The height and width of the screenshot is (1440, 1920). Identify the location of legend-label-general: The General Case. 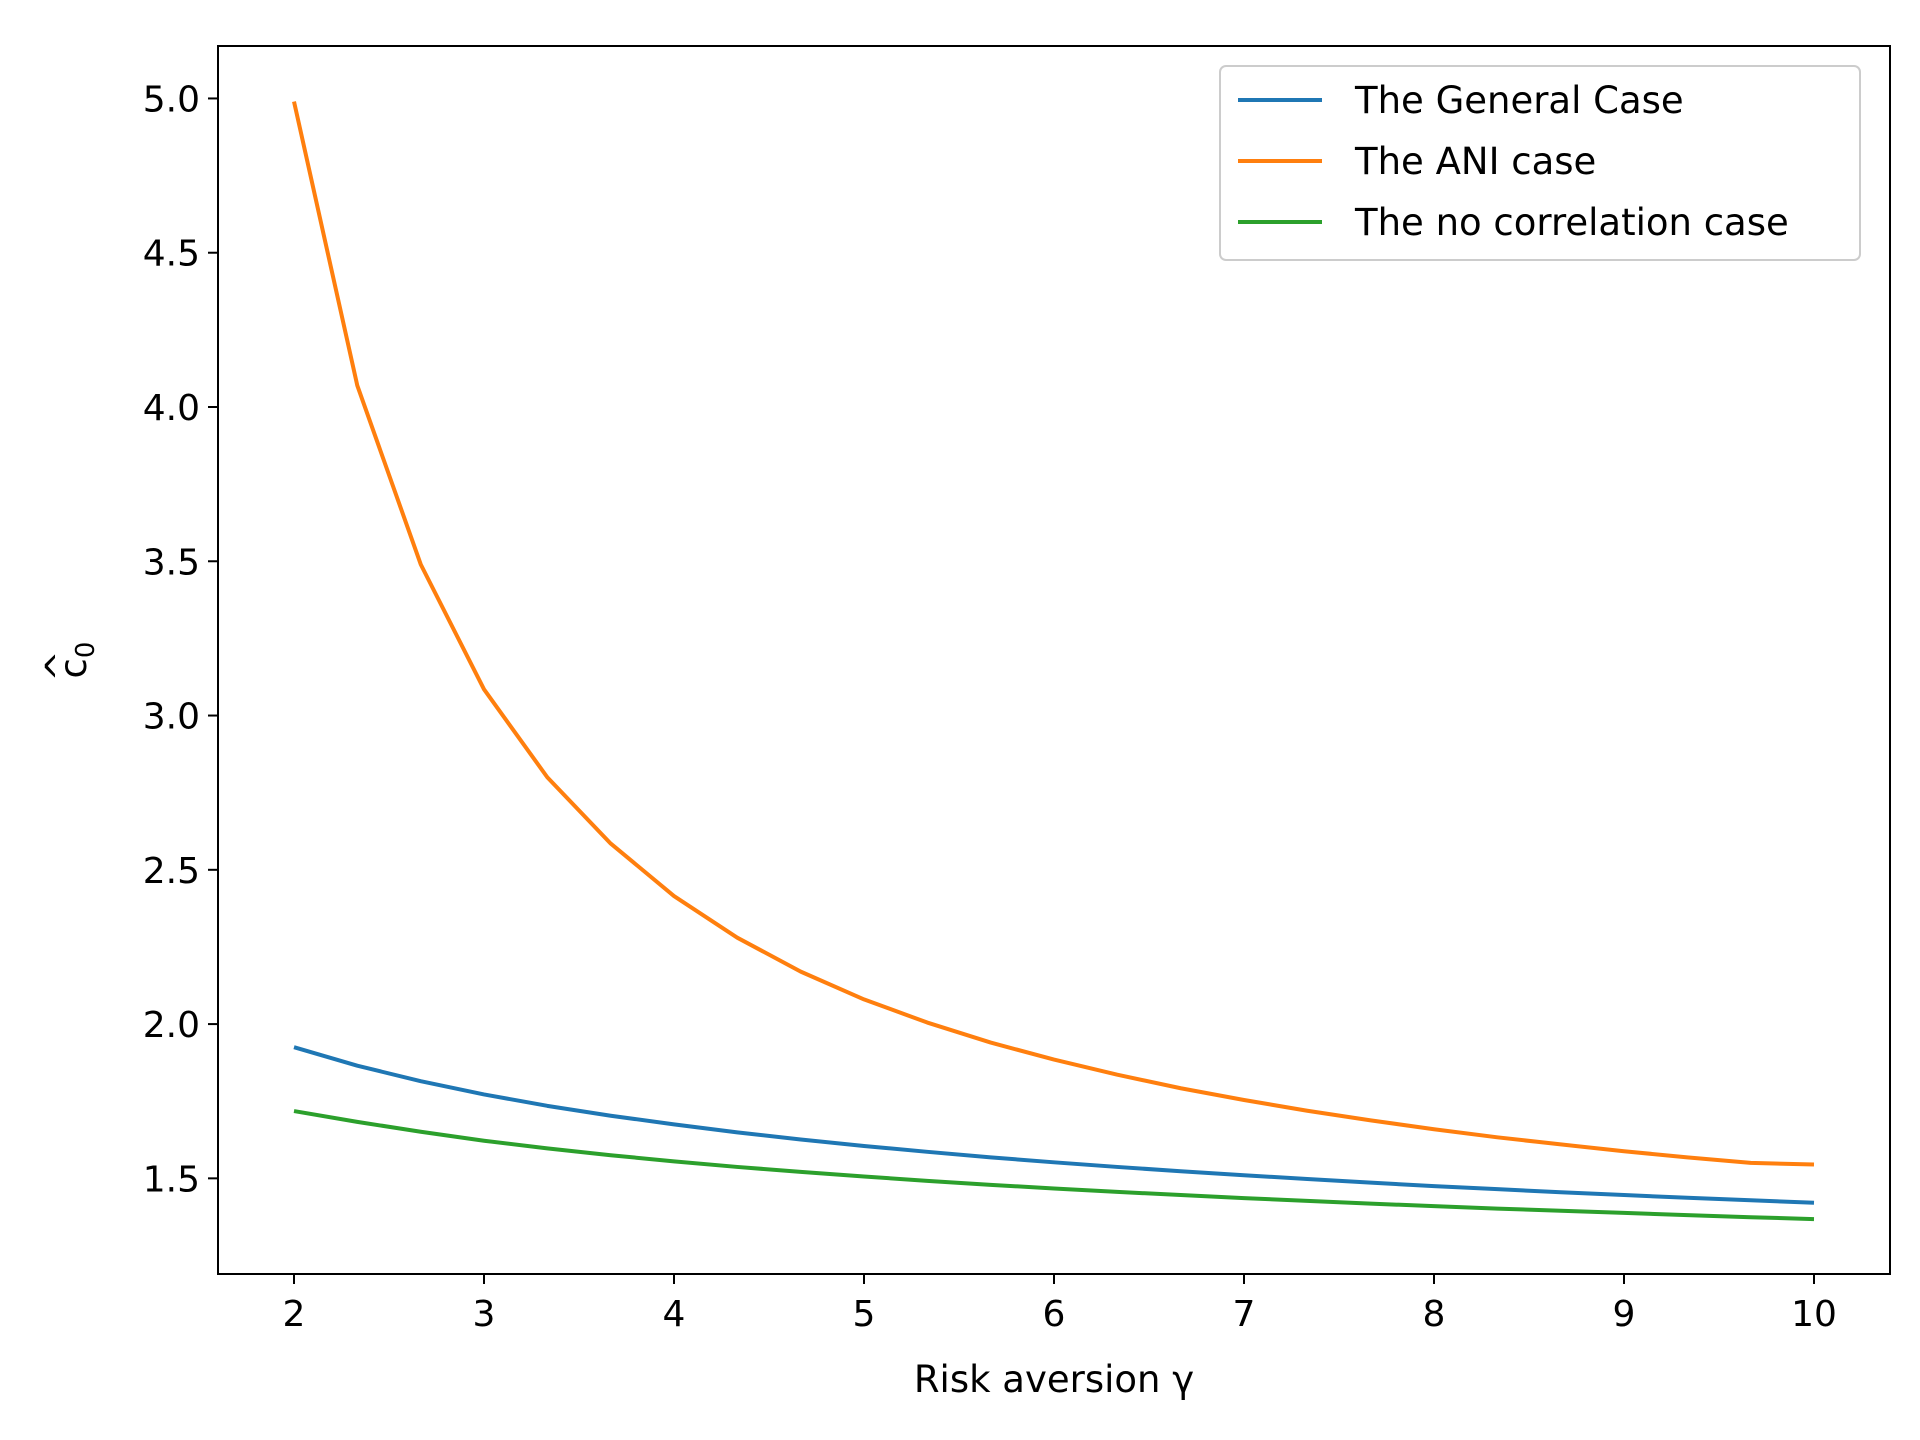
(1519, 100).